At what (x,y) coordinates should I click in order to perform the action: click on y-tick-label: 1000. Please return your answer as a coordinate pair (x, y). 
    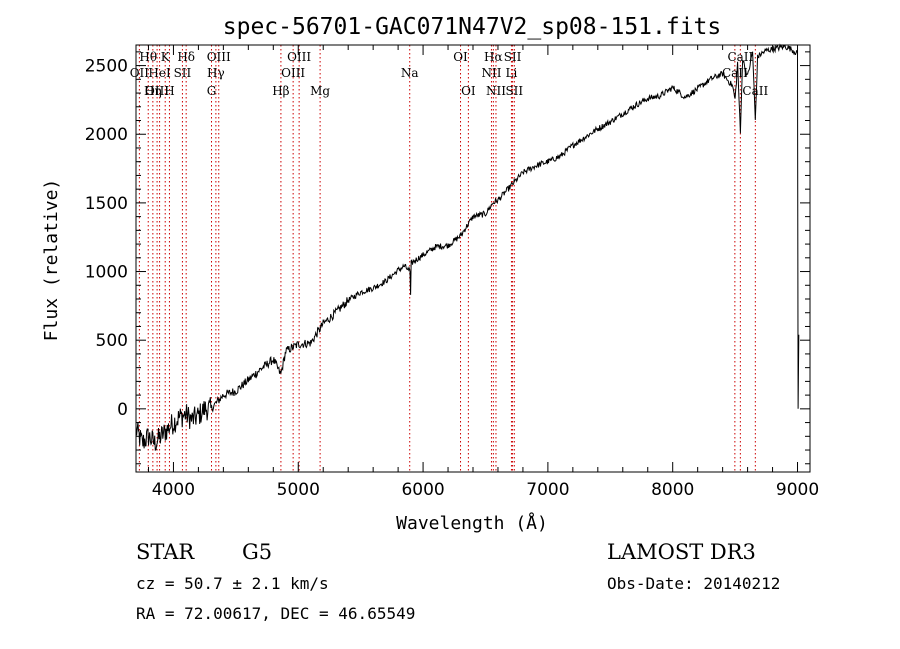
    Looking at the image, I should click on (106, 273).